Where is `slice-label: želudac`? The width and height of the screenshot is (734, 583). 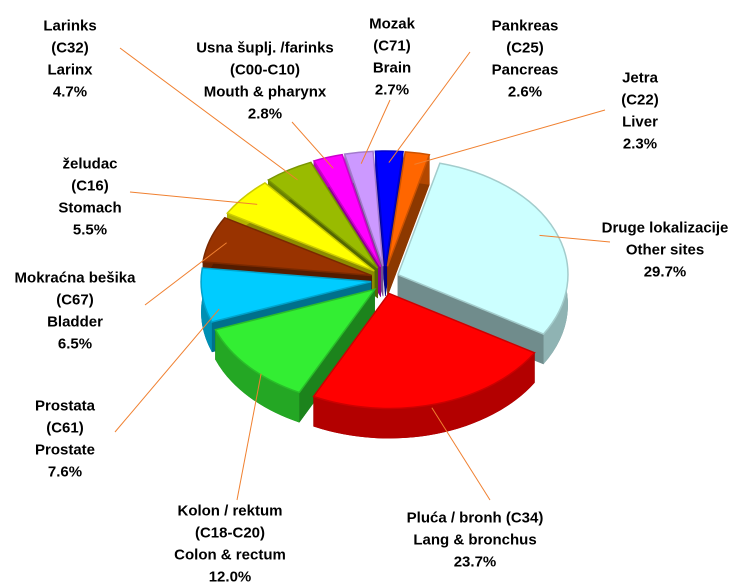 slice-label: želudac is located at coordinates (89, 163).